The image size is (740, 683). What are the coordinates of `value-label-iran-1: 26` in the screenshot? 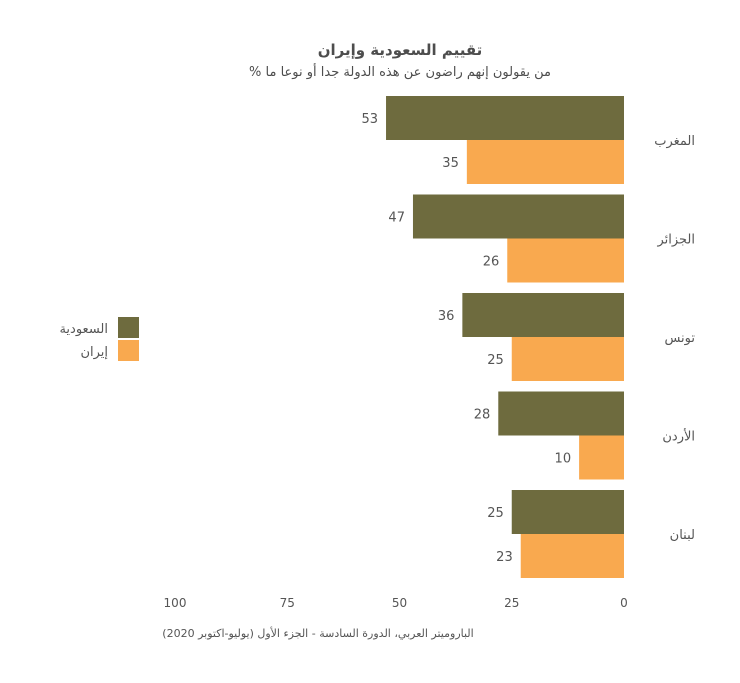 It's located at (491, 262).